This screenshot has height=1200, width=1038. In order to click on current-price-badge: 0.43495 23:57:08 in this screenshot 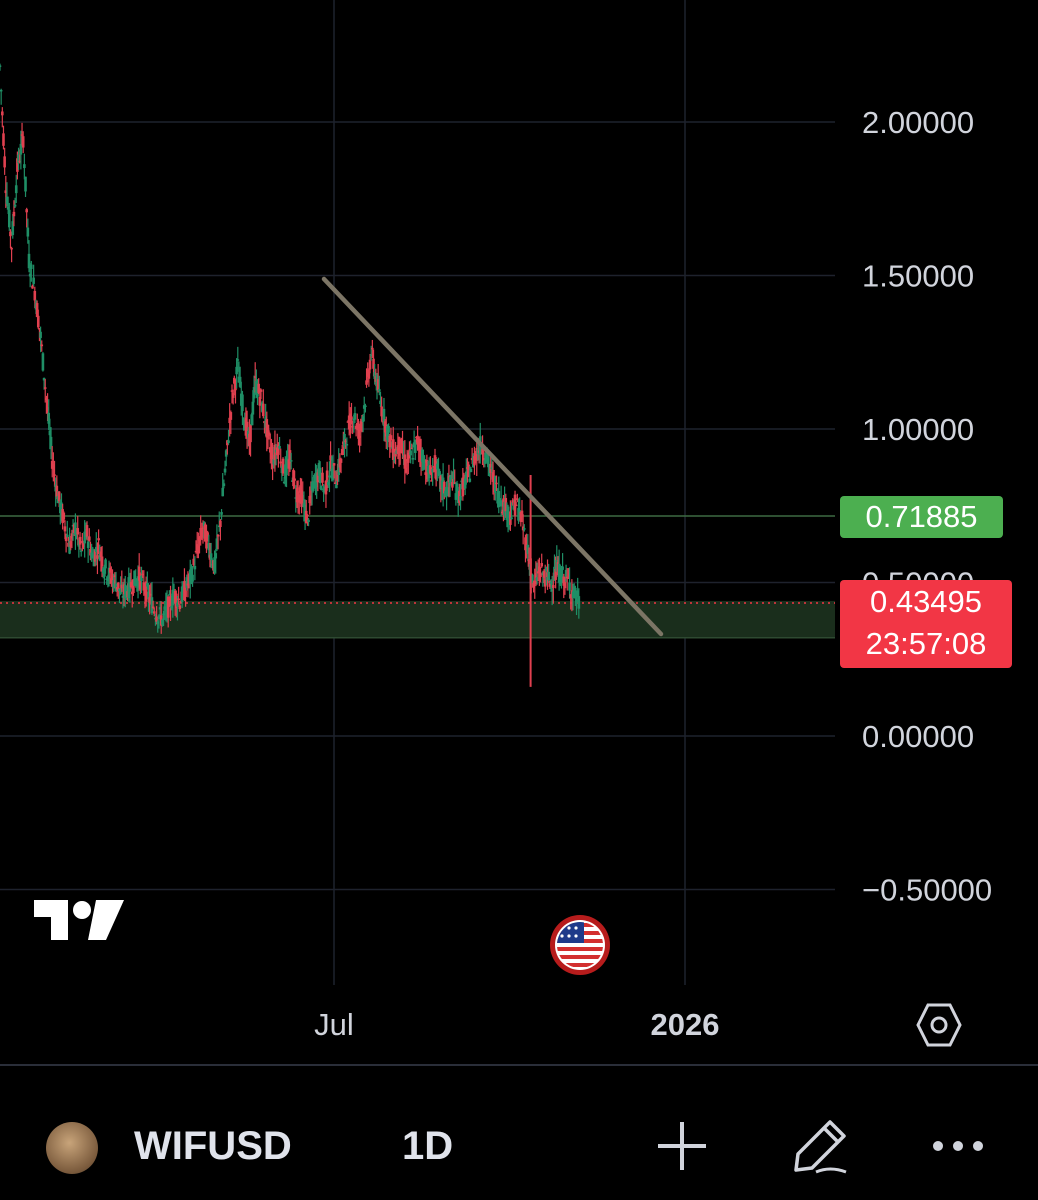, I will do `click(926, 624)`.